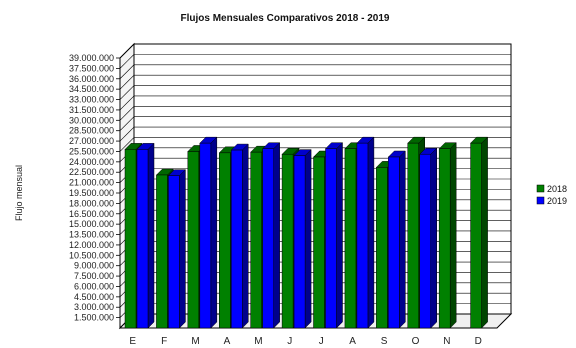 This screenshot has height=348, width=576. What do you see at coordinates (384, 341) in the screenshot?
I see `x-tick-label: S` at bounding box center [384, 341].